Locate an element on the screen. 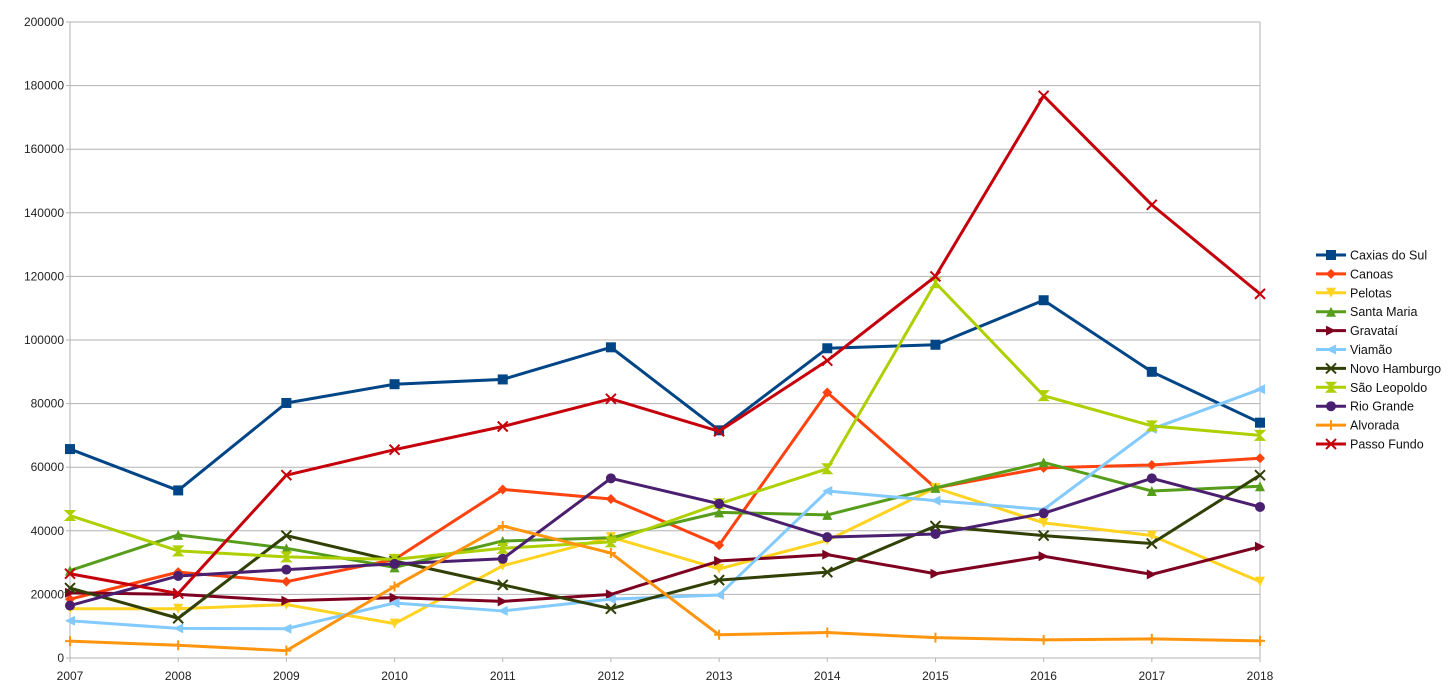 The width and height of the screenshot is (1456, 696). legend-item: São Leopoldo is located at coordinates (1371, 388).